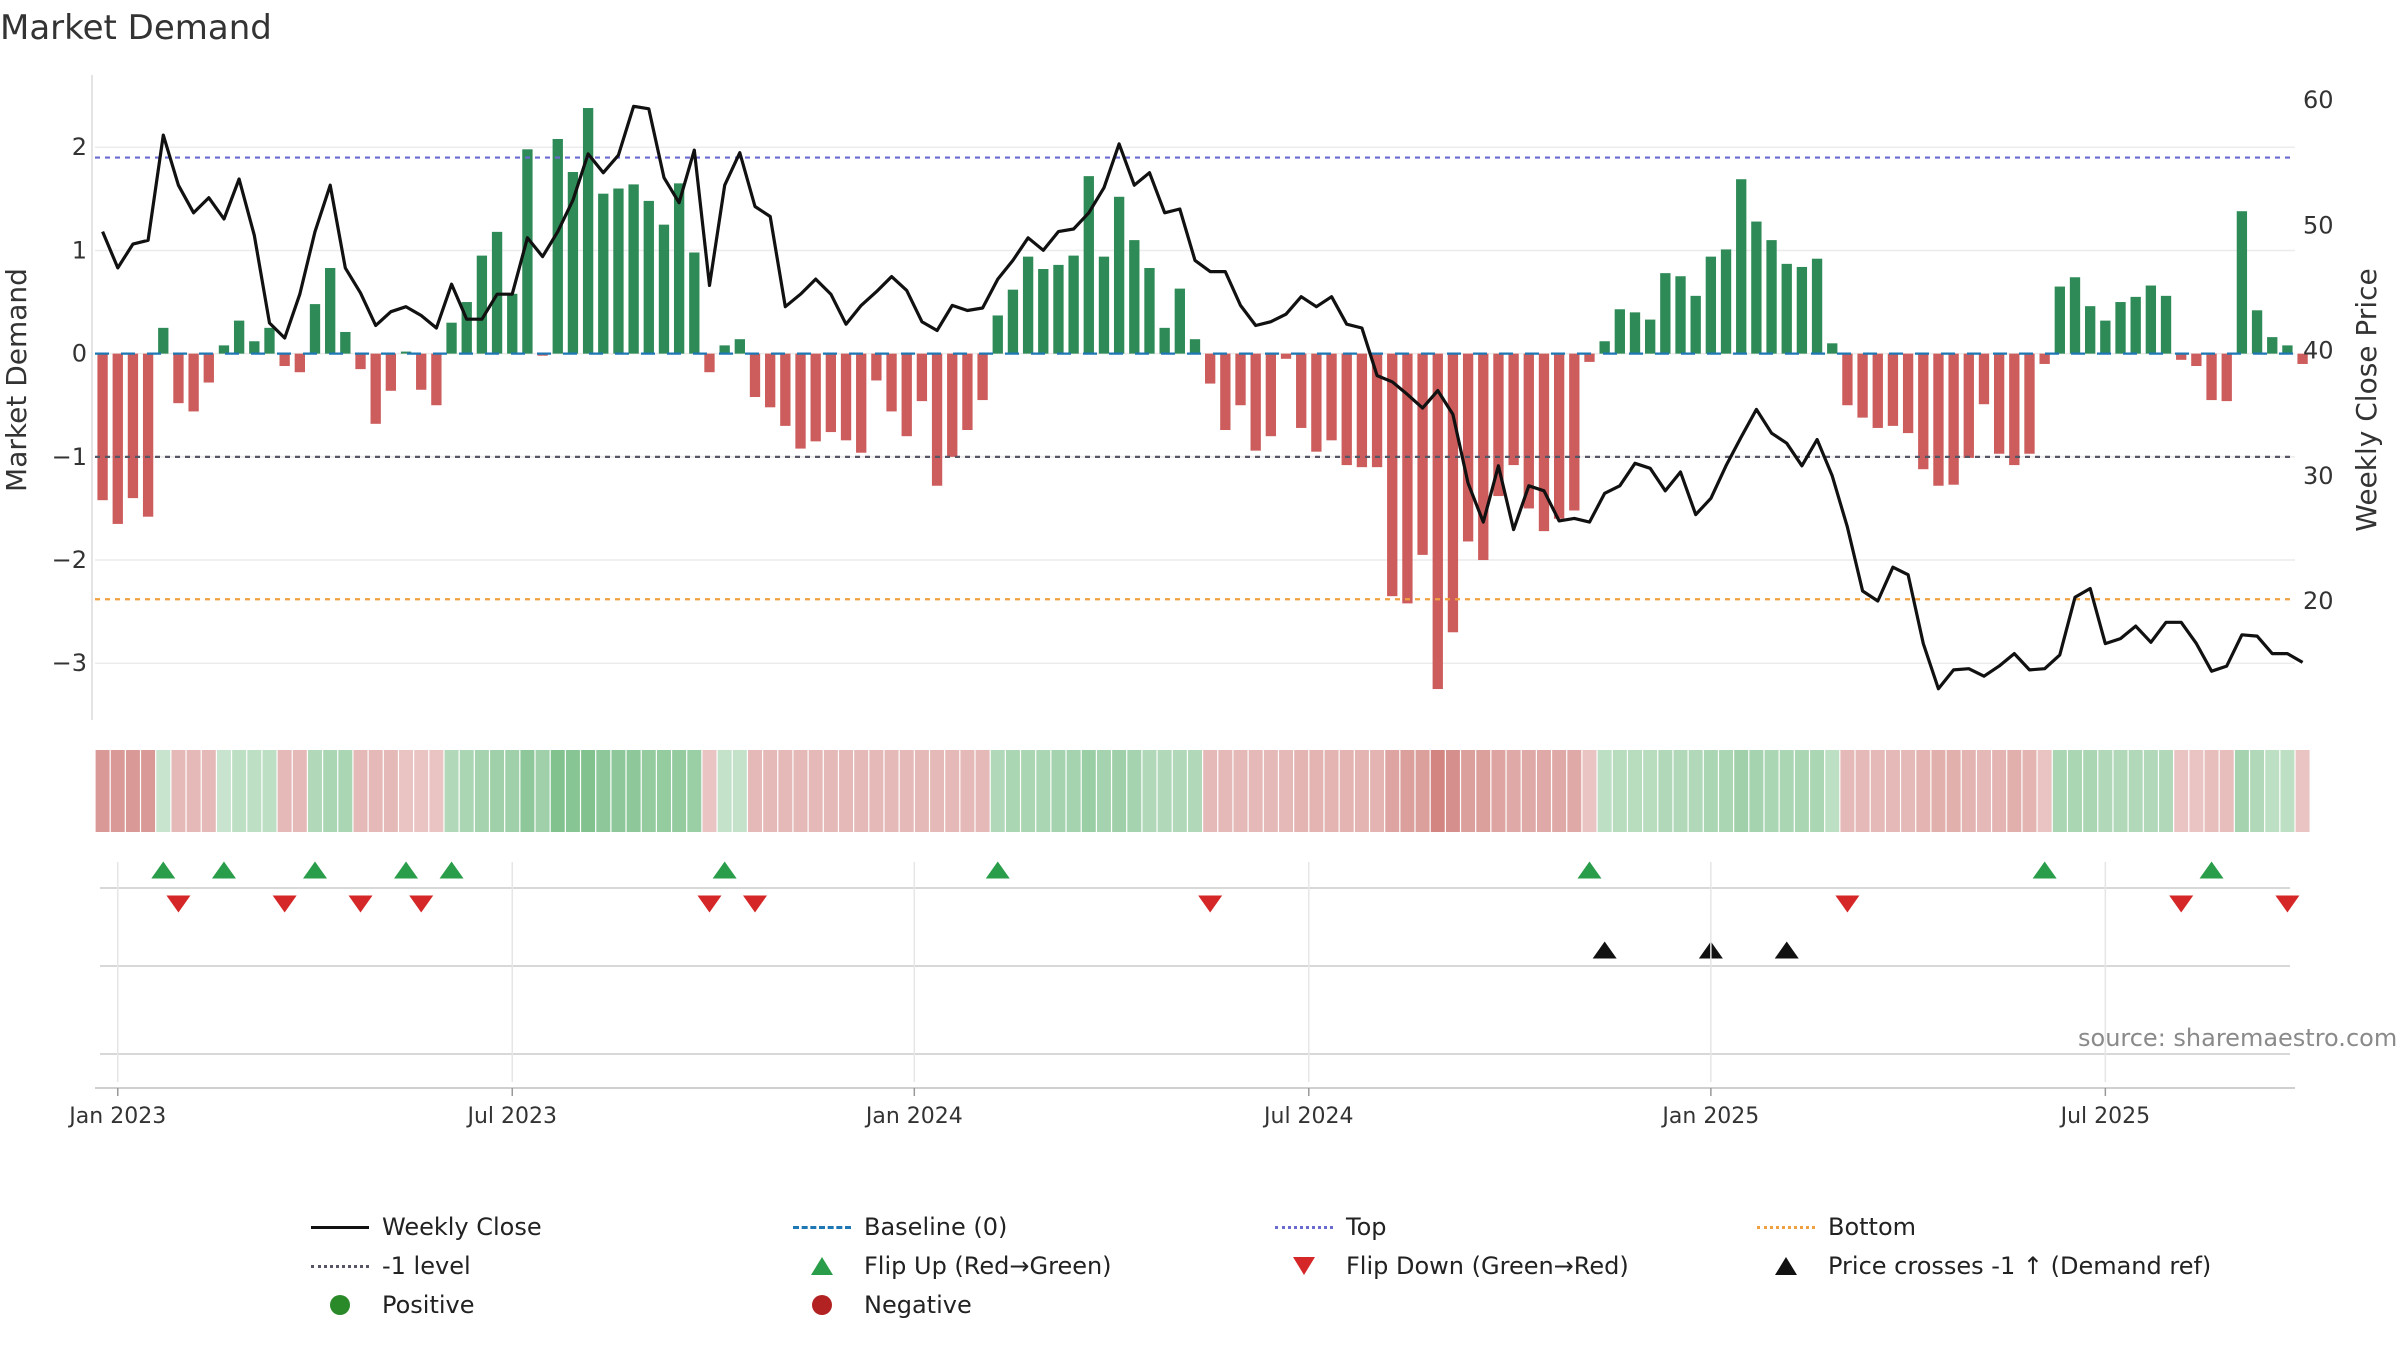 The width and height of the screenshot is (2400, 1350). I want to click on x-tick-label: Jan 2025, so click(1709, 1116).